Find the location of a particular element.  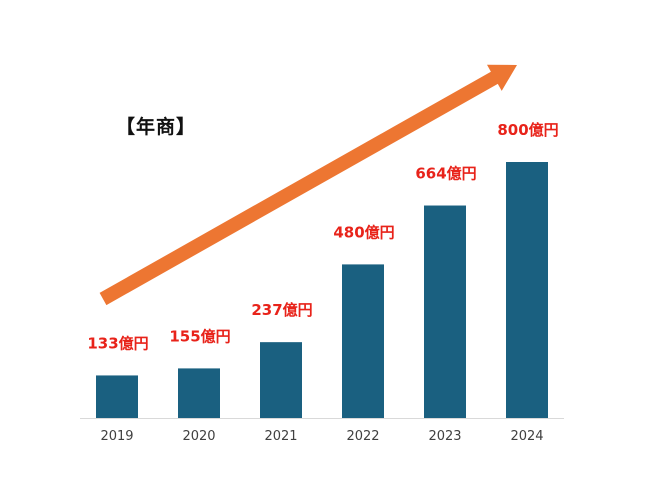

bar-2021 is located at coordinates (281, 380).